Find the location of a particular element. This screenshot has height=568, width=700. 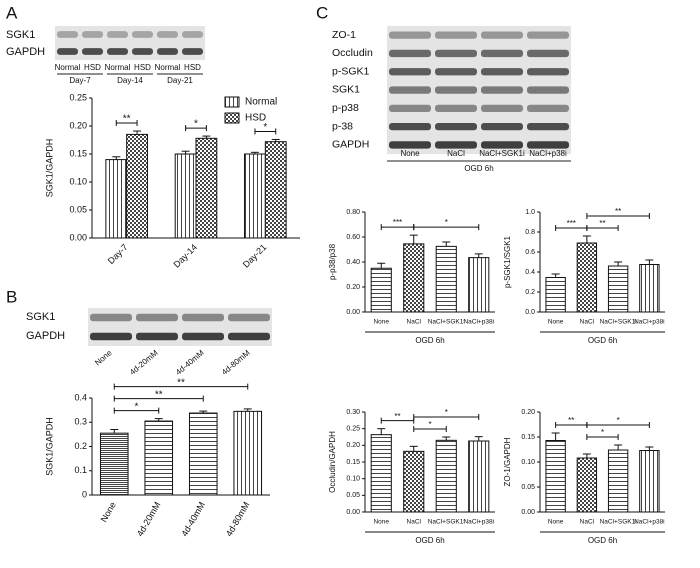

blot-lane-label: NaCl+SGK1i is located at coordinates (502, 153).